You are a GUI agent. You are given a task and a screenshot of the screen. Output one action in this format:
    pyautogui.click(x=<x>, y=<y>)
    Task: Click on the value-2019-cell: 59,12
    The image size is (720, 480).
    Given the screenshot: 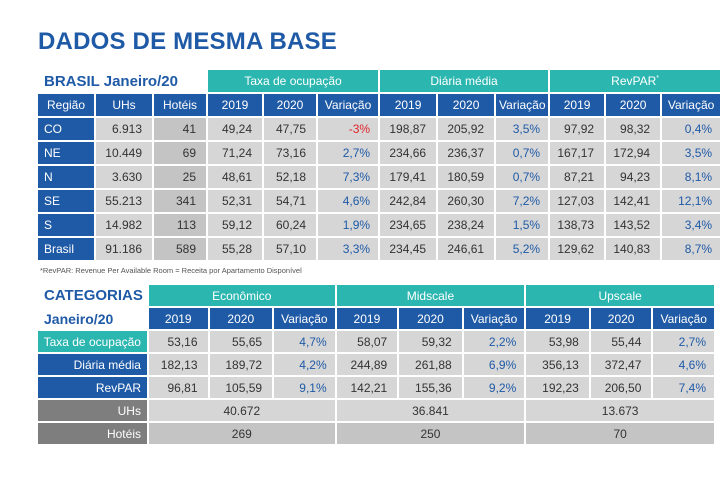 What is the action you would take?
    pyautogui.click(x=235, y=225)
    